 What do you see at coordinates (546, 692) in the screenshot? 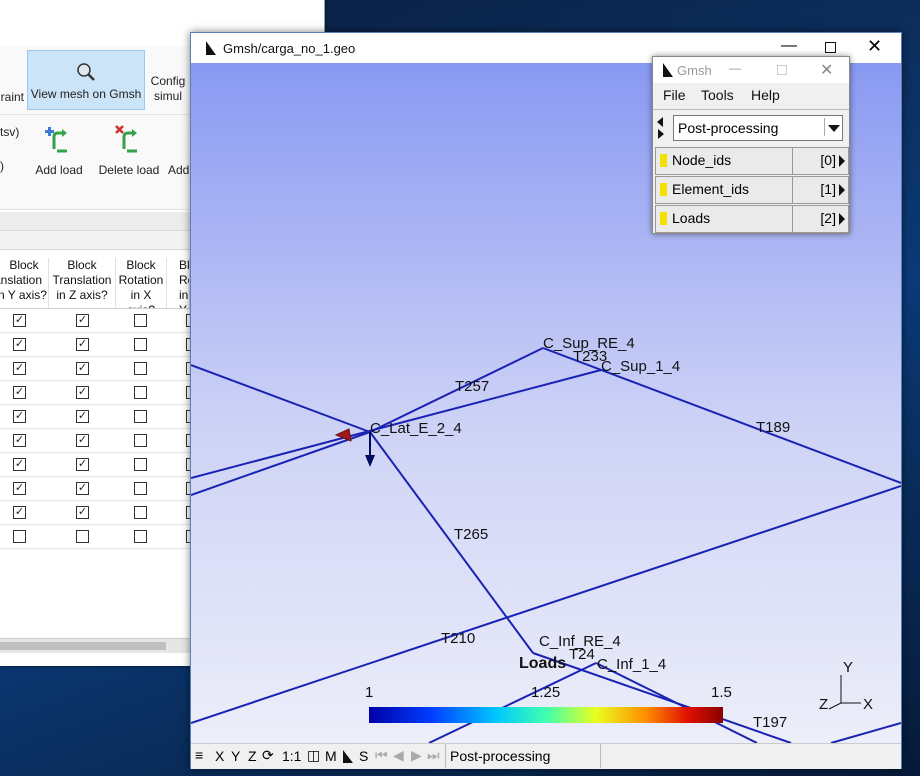
I see `colorbar-mid-label: 1.25` at bounding box center [546, 692].